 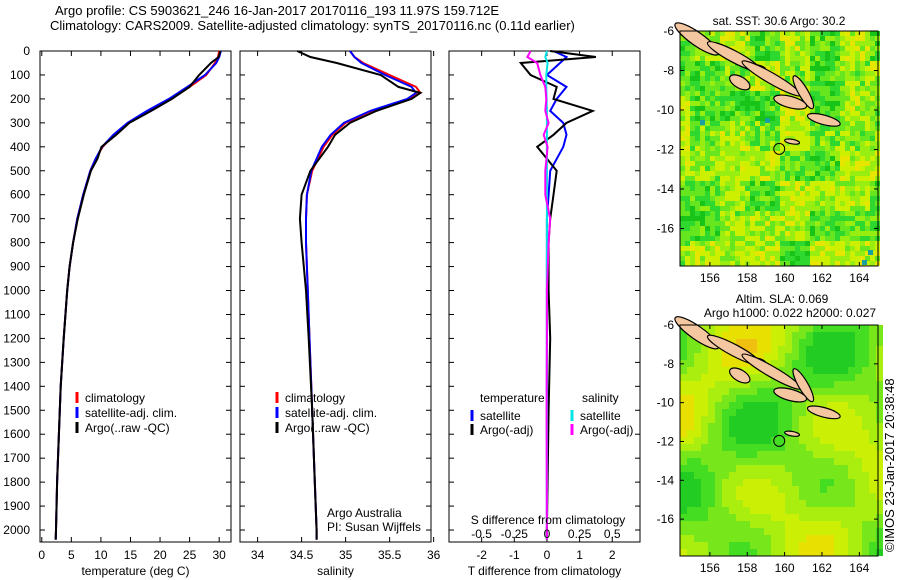 I want to click on map-frame, so click(x=779, y=440).